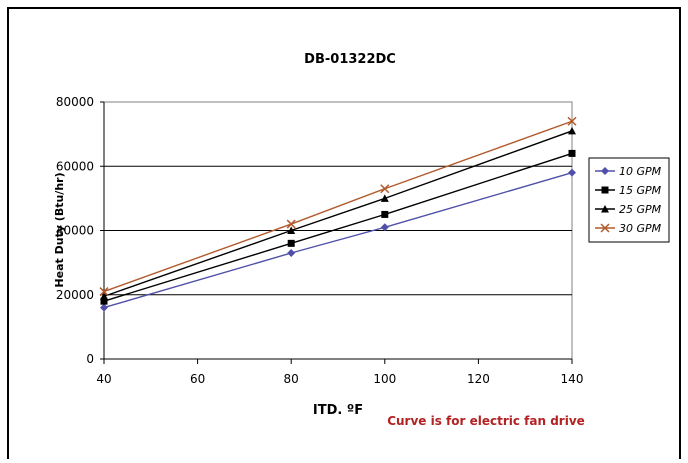 The height and width of the screenshot is (463, 688). What do you see at coordinates (75, 231) in the screenshot?
I see `y-tick-label: 40000` at bounding box center [75, 231].